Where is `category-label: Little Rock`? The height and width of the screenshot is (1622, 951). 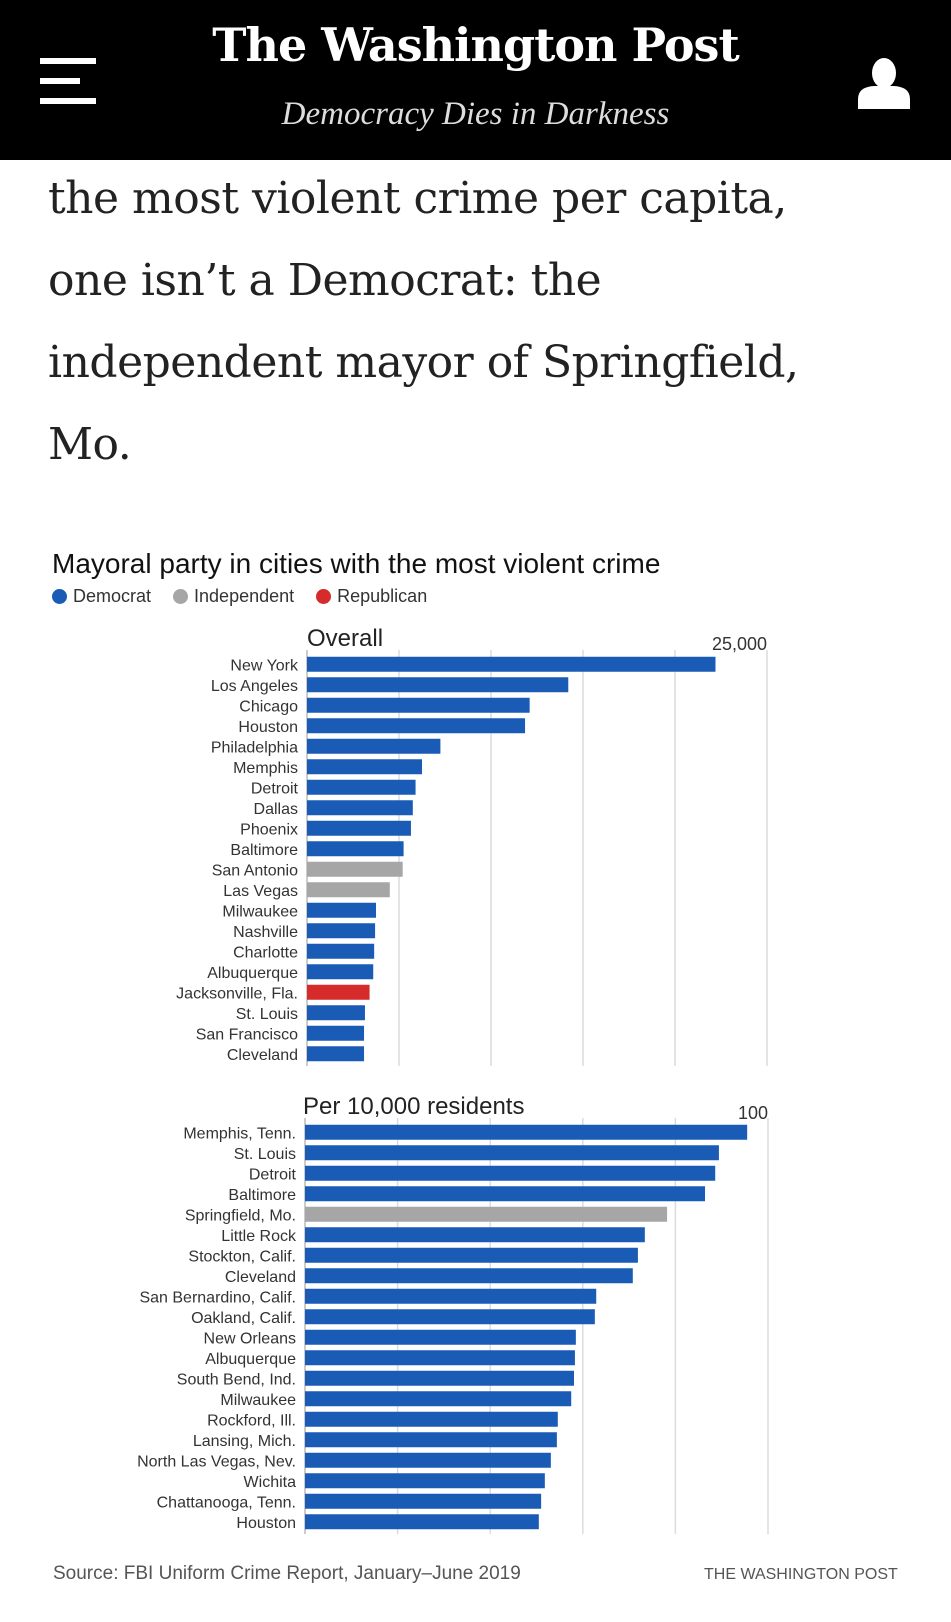 category-label: Little Rock is located at coordinates (259, 1236).